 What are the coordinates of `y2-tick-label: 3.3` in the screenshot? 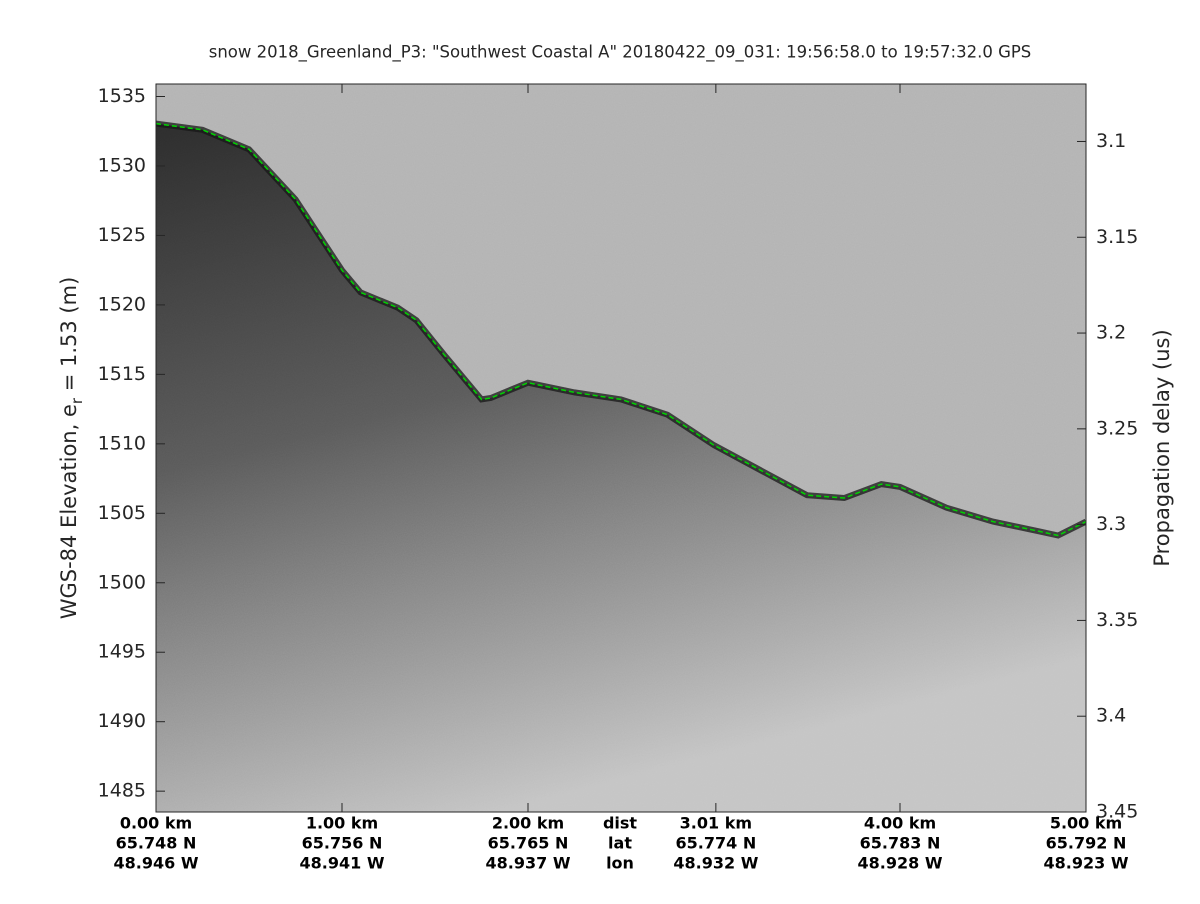 It's located at (1111, 524).